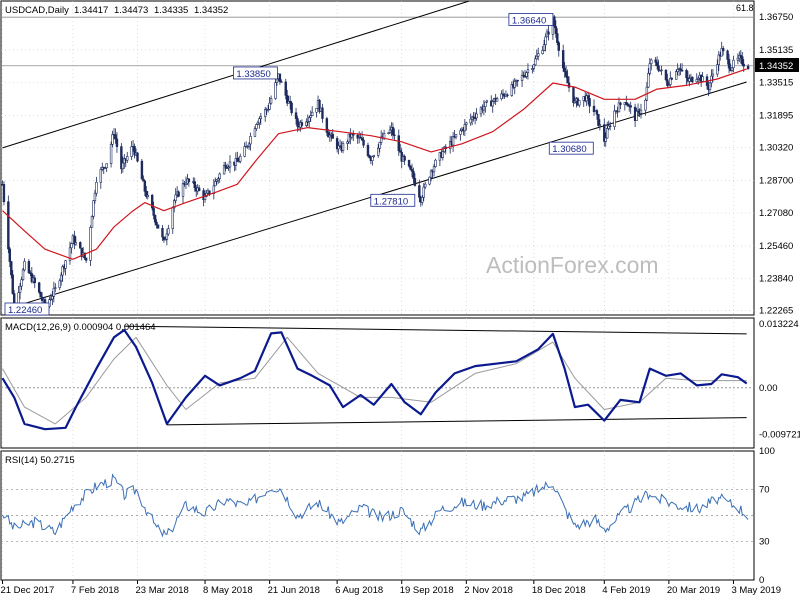 The width and height of the screenshot is (800, 600). I want to click on macd-signal-line, so click(374, 380).